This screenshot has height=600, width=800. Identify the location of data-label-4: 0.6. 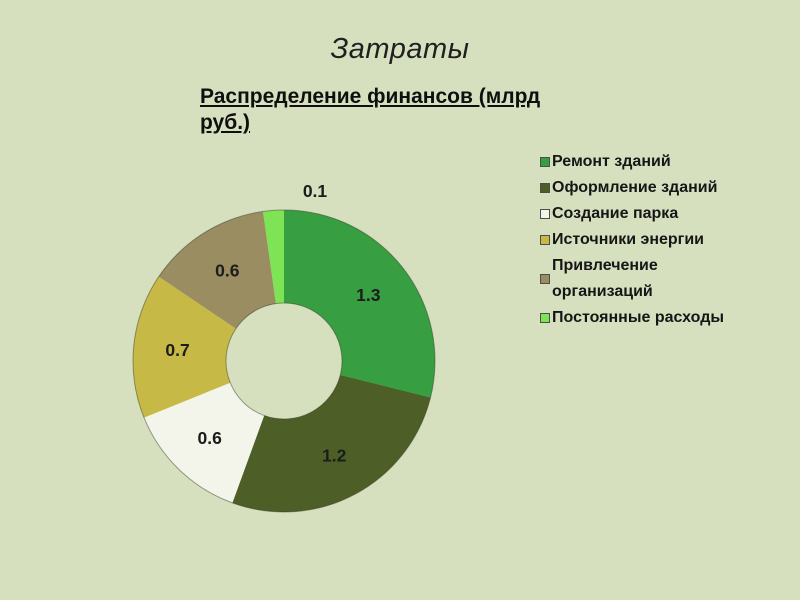
(227, 270).